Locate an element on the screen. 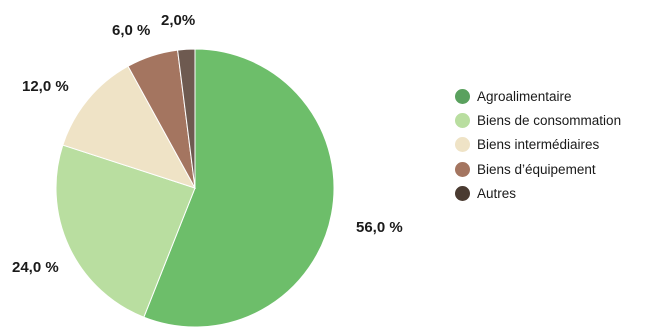 The height and width of the screenshot is (332, 655). legend-label: Biens intermédiaires is located at coordinates (538, 145).